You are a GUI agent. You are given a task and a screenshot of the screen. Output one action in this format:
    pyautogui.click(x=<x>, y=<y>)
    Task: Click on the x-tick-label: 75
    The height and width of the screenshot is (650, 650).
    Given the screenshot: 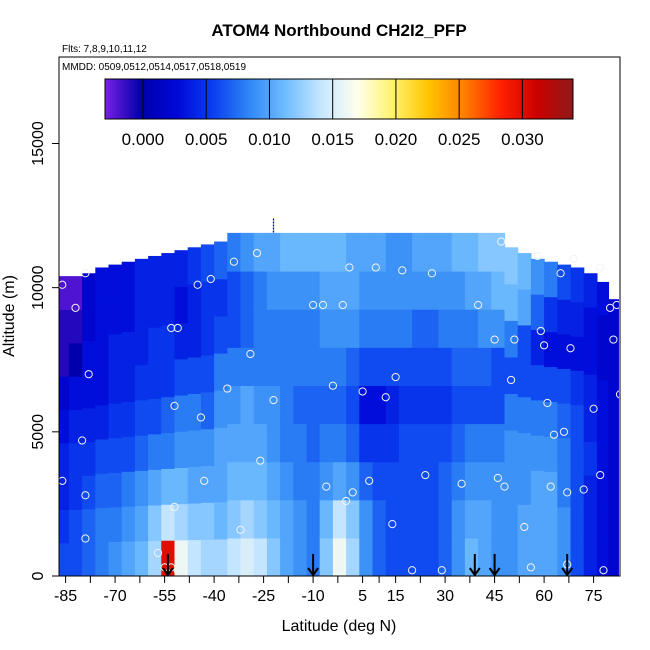 What is the action you would take?
    pyautogui.click(x=594, y=596)
    